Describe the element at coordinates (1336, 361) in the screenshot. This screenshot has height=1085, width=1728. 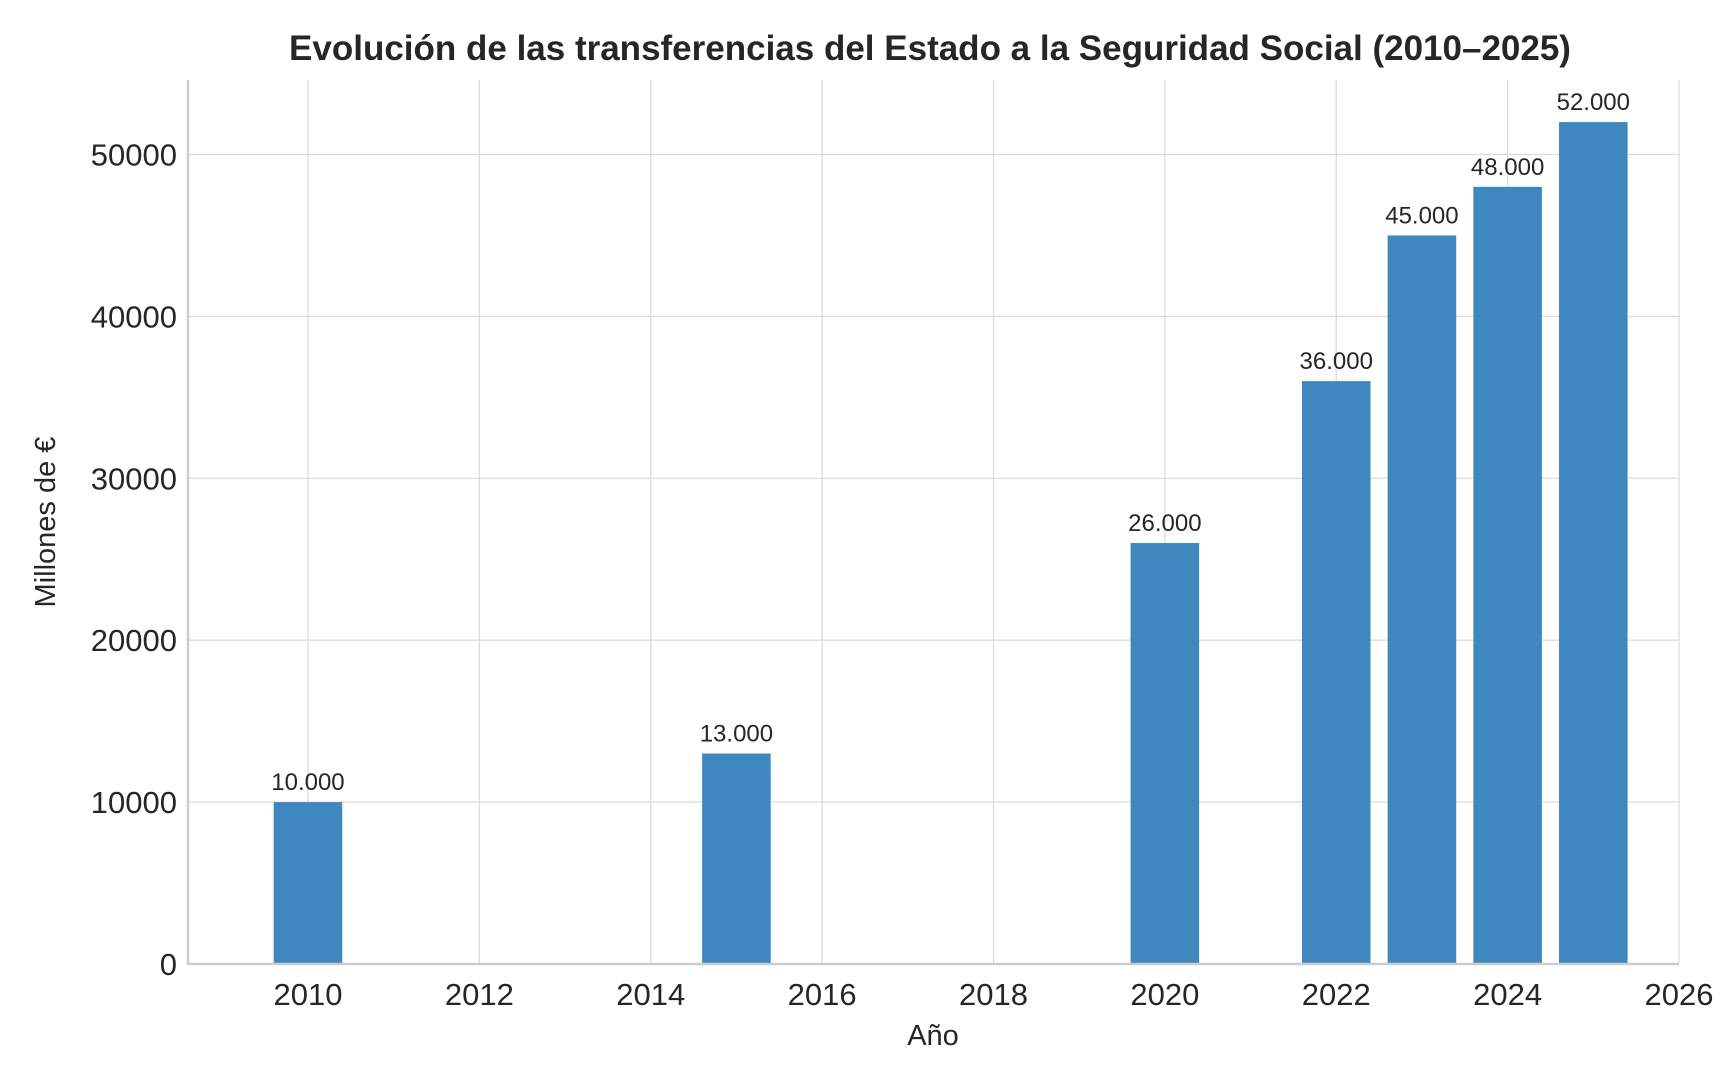
I see `data-label: 36.000` at that location.